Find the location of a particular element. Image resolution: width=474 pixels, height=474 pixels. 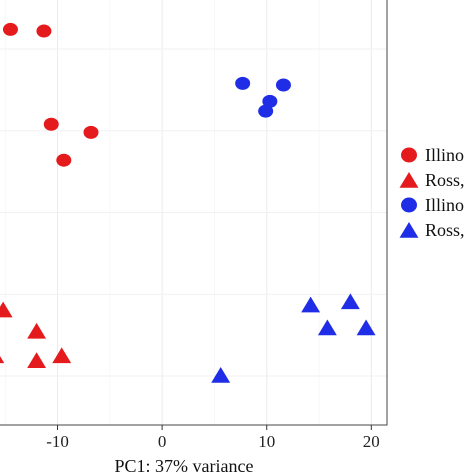

legend: Illino Ross, Illino Ross, is located at coordinates (432, 192).